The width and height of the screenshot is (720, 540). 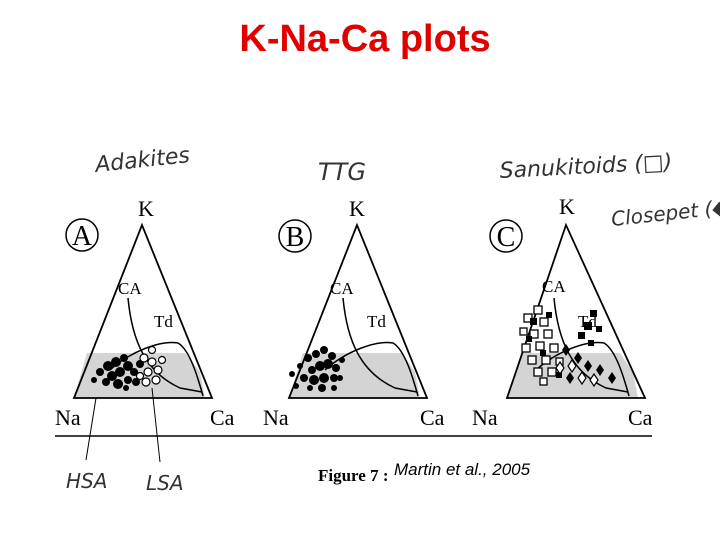 I want to click on annotation-adakites: Adakites, so click(x=141, y=160).